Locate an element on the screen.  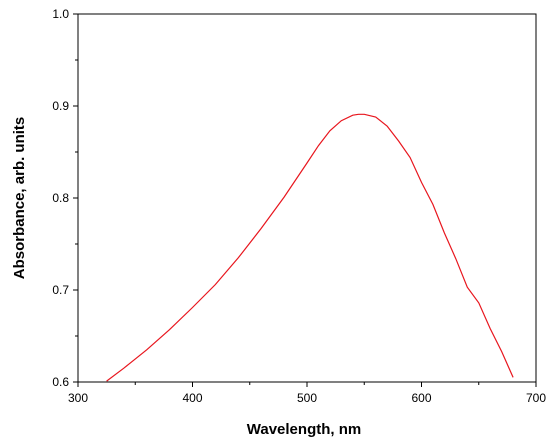
y-tick-label: 0.7 is located at coordinates (60, 290).